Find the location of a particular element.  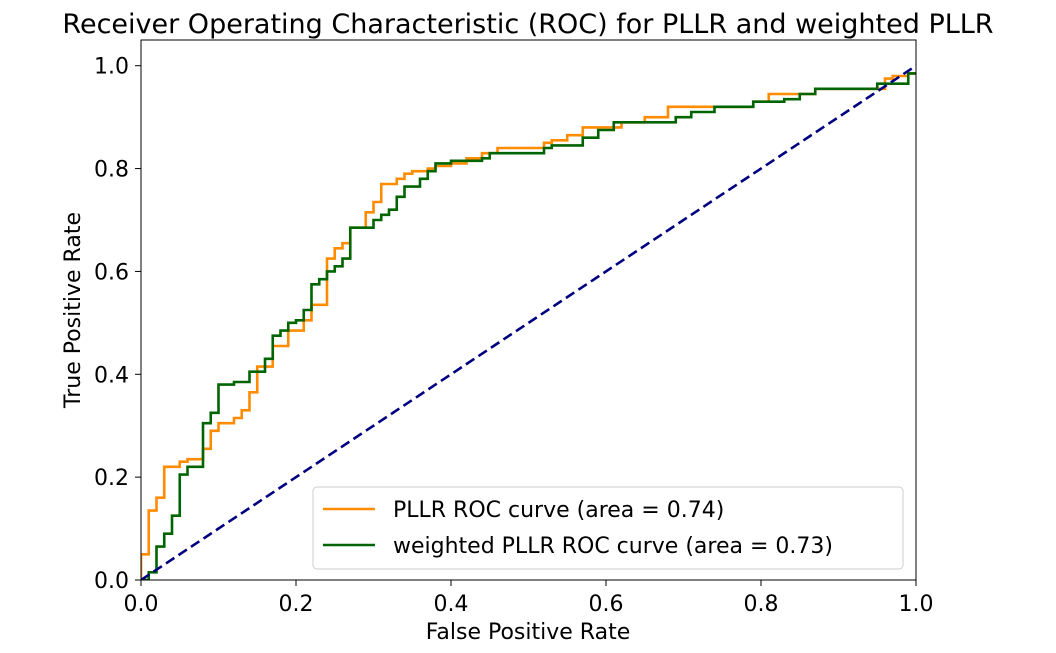

y-tick-label: 0.8 is located at coordinates (111, 170).